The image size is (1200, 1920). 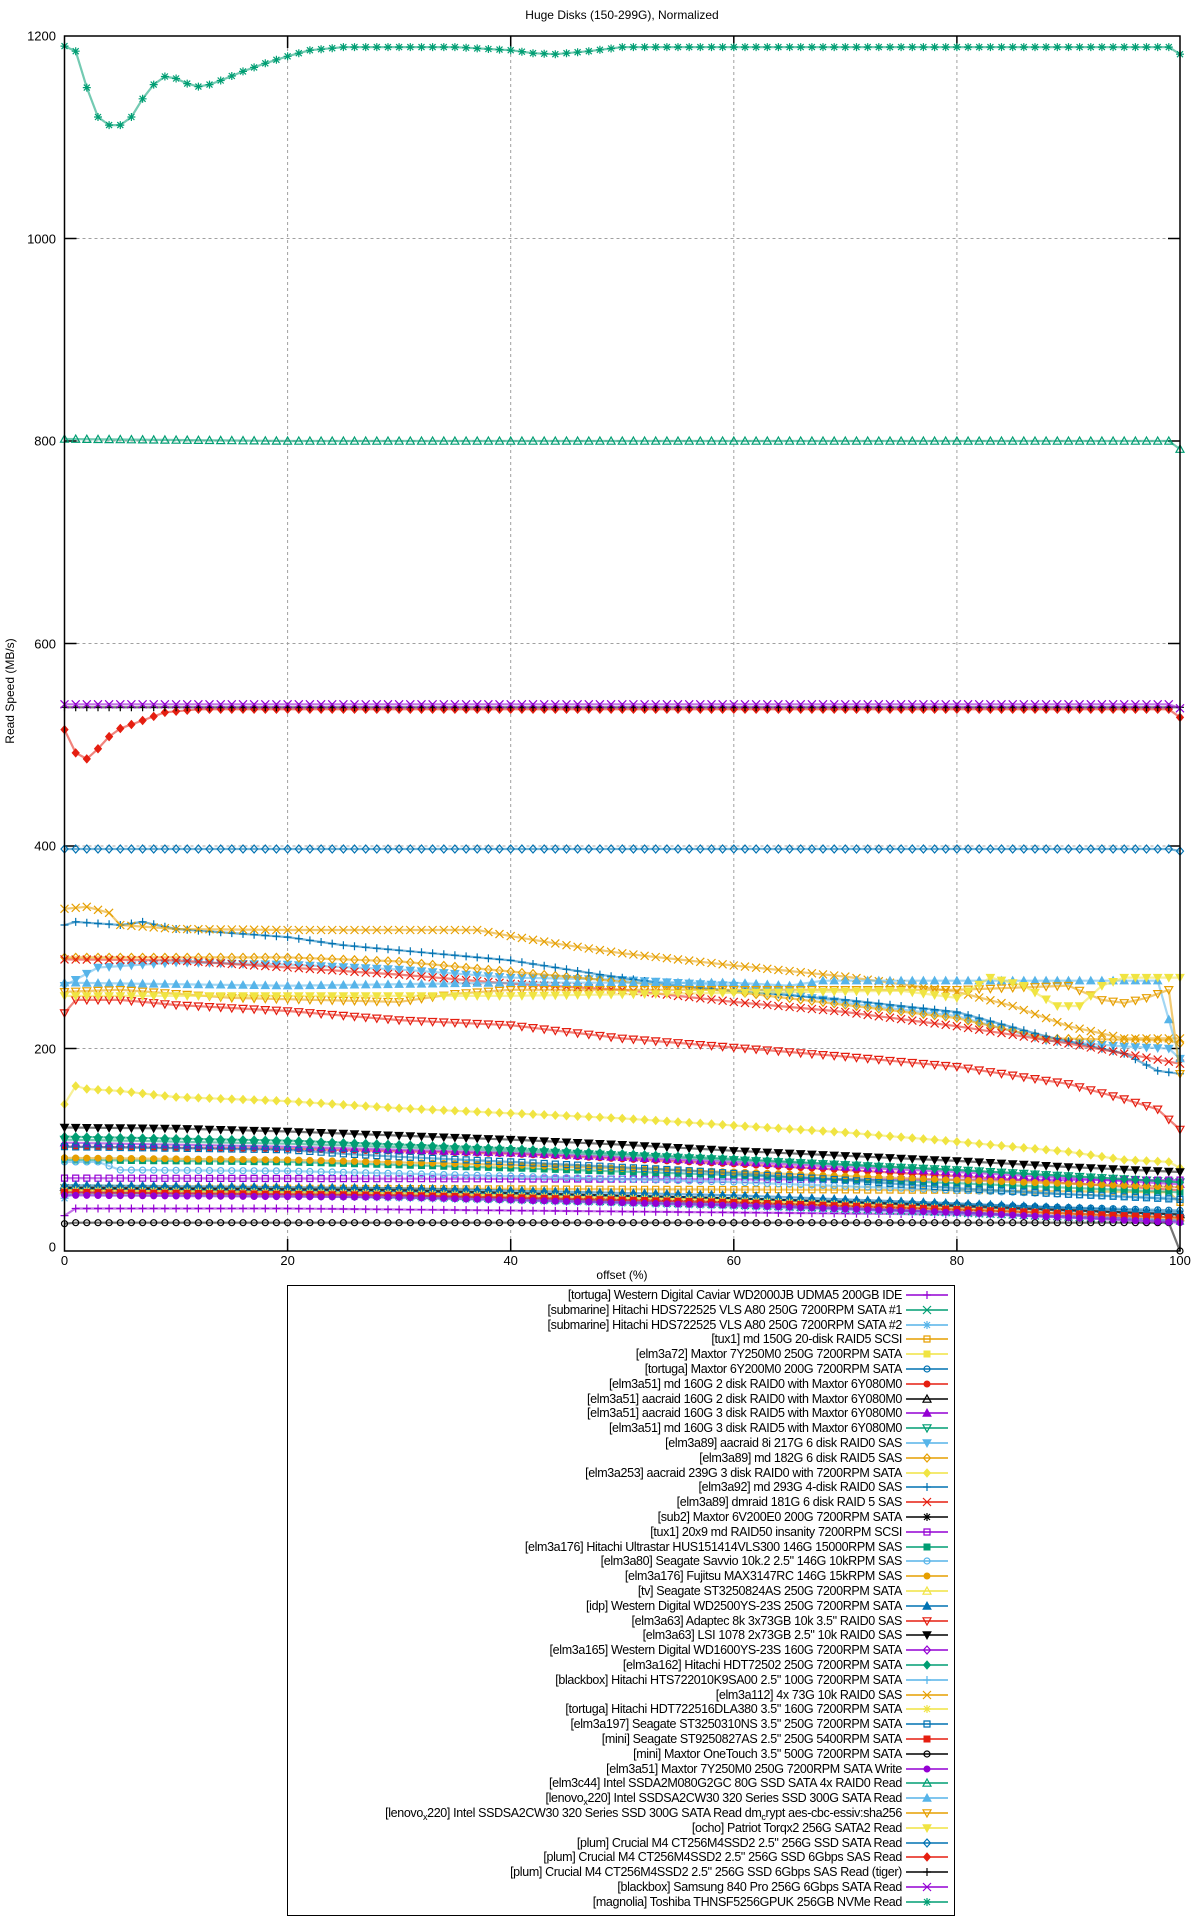 I want to click on legend-swatch, so click(x=927, y=1605).